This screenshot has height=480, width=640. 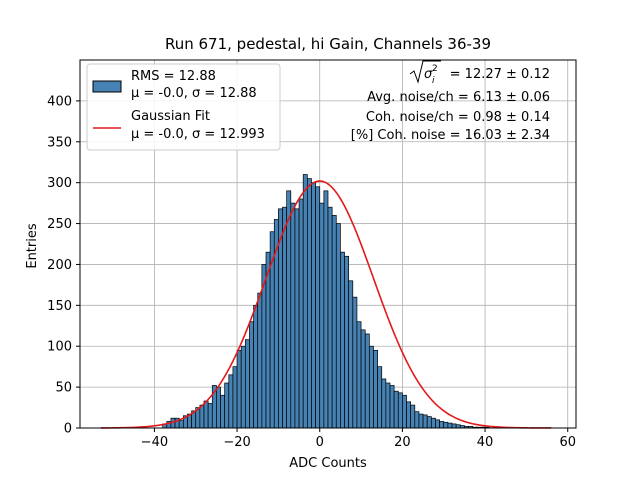 What do you see at coordinates (59, 347) in the screenshot?
I see `y-tick-label: 100` at bounding box center [59, 347].